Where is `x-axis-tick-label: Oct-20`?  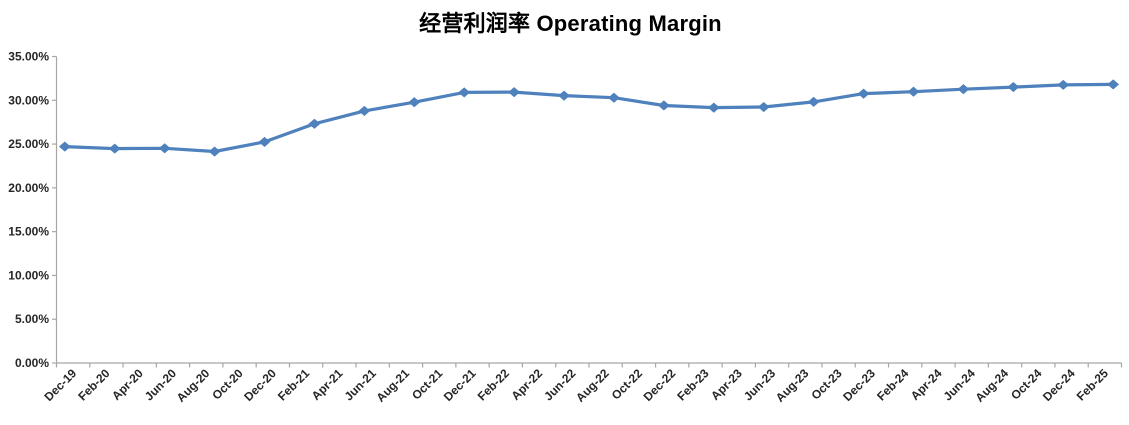
x-axis-tick-label: Oct-20 is located at coordinates (227, 384).